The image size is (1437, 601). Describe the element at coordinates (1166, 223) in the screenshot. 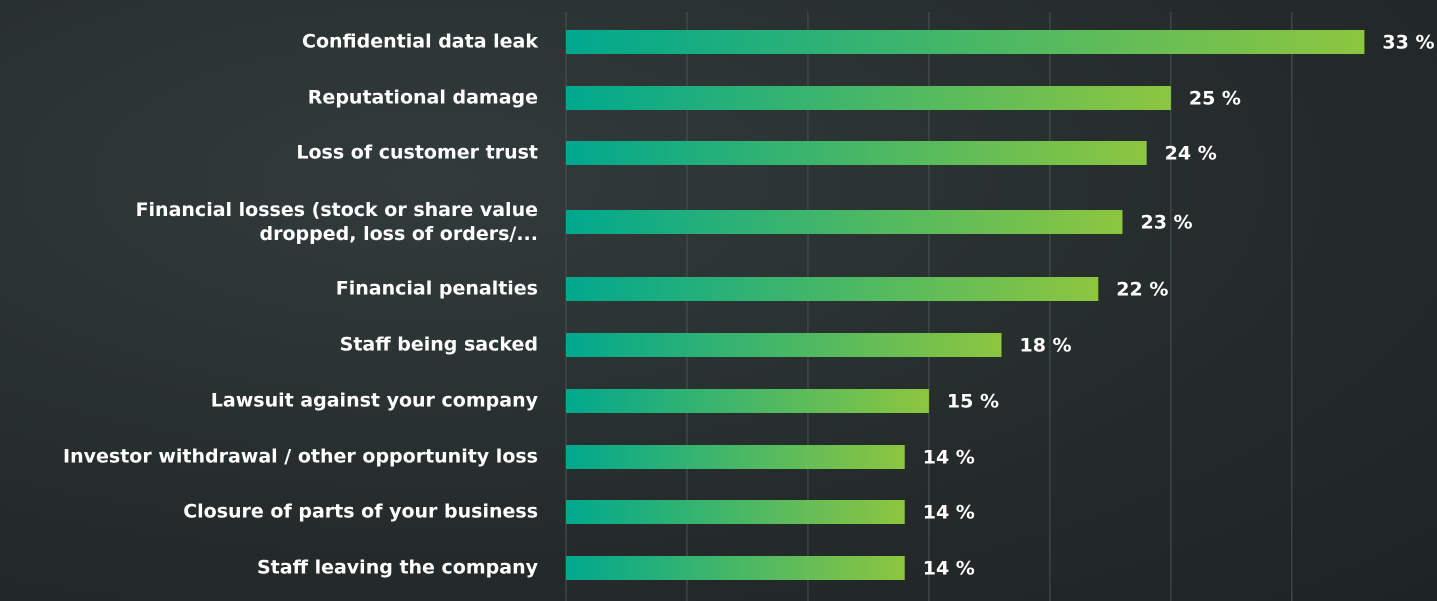

I see `value-label: 23 %` at that location.